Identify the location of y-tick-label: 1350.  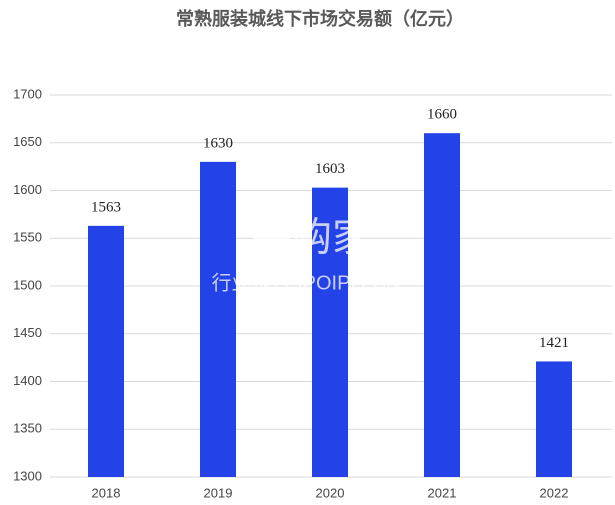
(27, 428).